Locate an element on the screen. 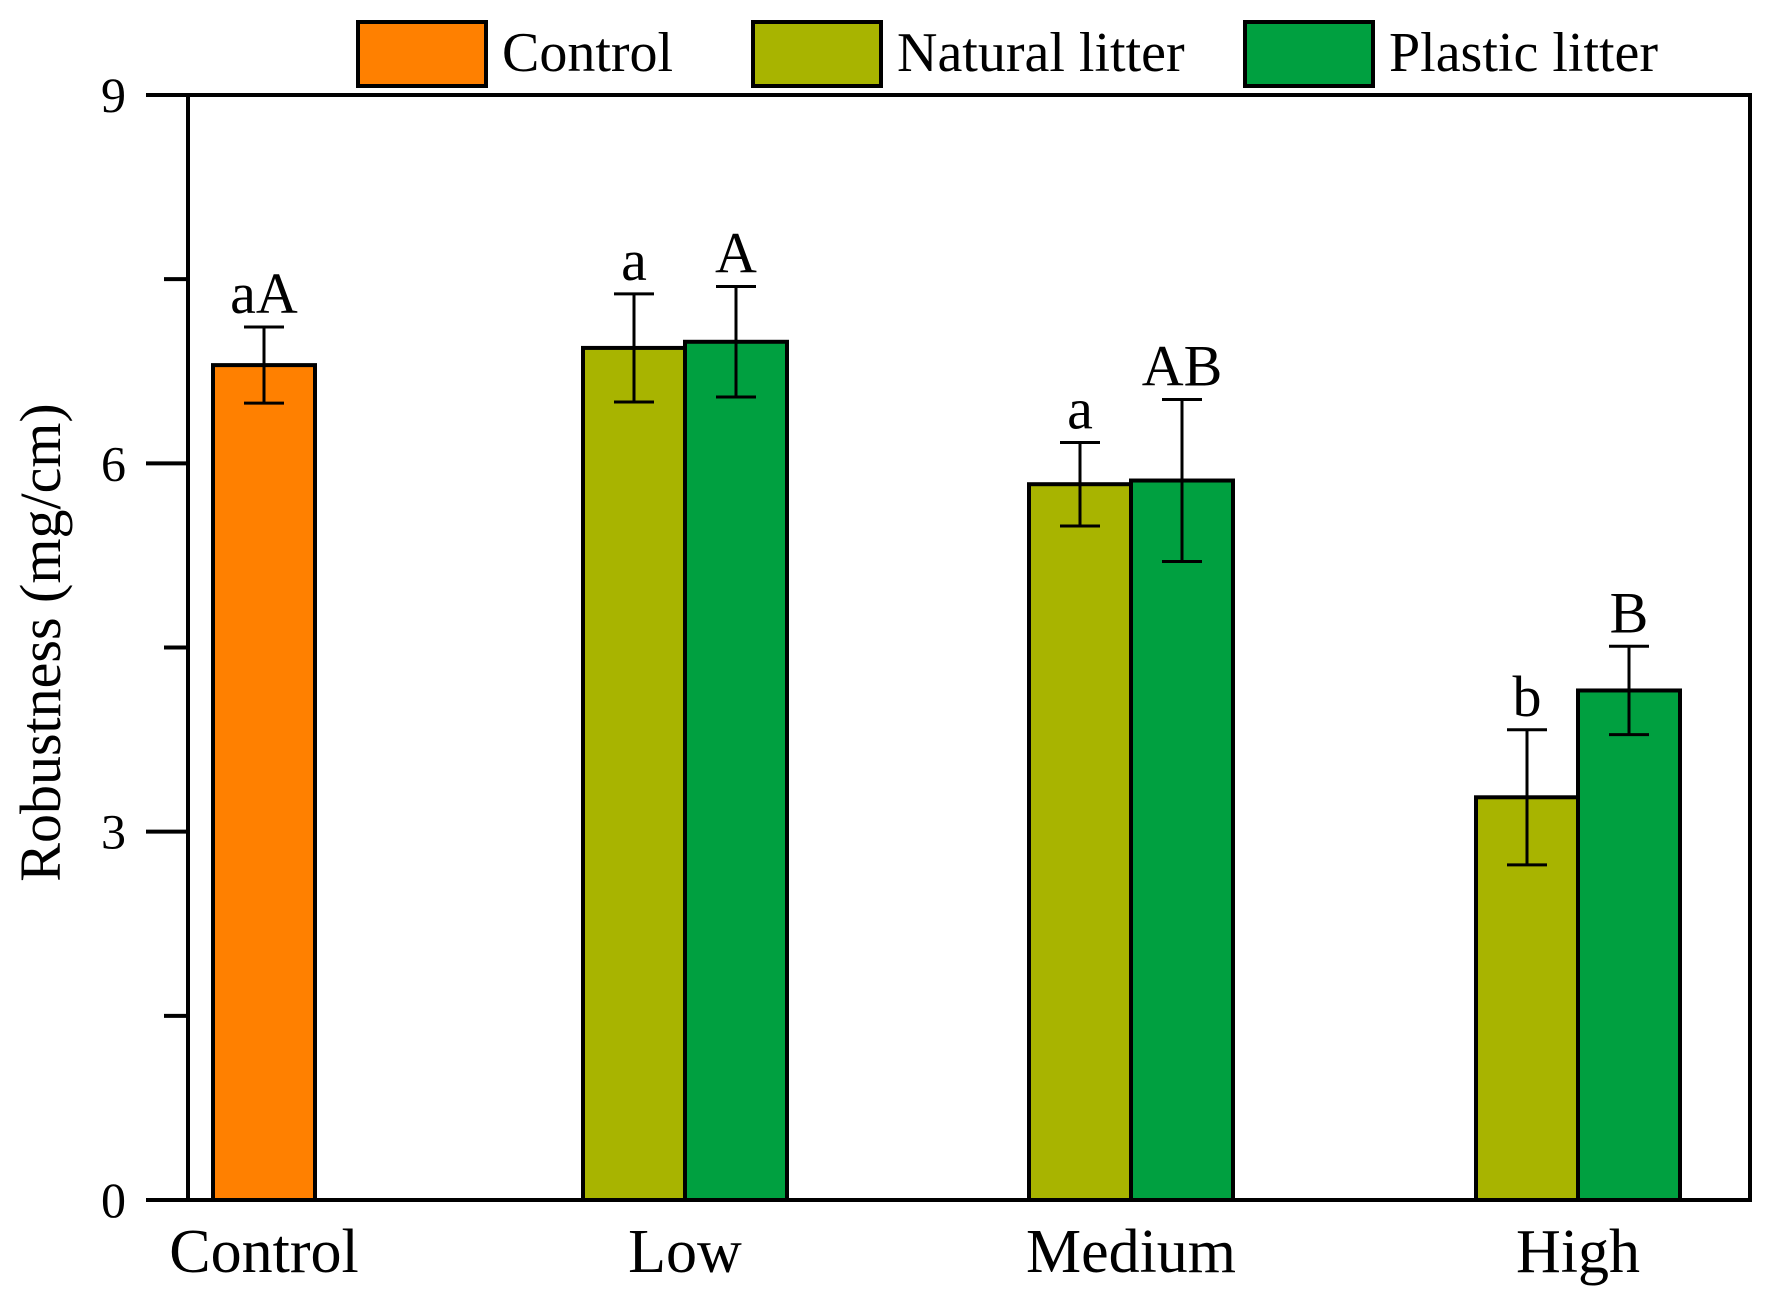  significance-label: b is located at coordinates (1527, 696).